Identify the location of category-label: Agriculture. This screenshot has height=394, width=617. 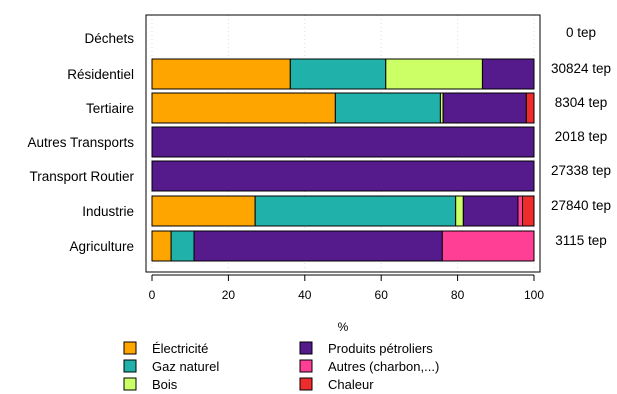
(101, 246).